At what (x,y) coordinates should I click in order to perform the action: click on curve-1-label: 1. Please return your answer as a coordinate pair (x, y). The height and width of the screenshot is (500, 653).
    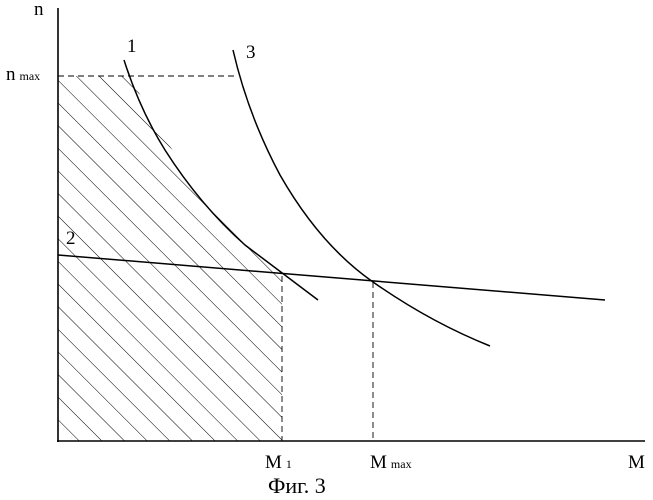
    Looking at the image, I should click on (132, 46).